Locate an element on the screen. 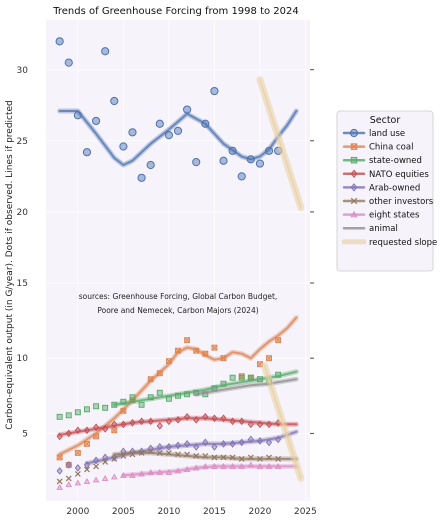  y-tick-label-bottom: 10 is located at coordinates (23, 359).